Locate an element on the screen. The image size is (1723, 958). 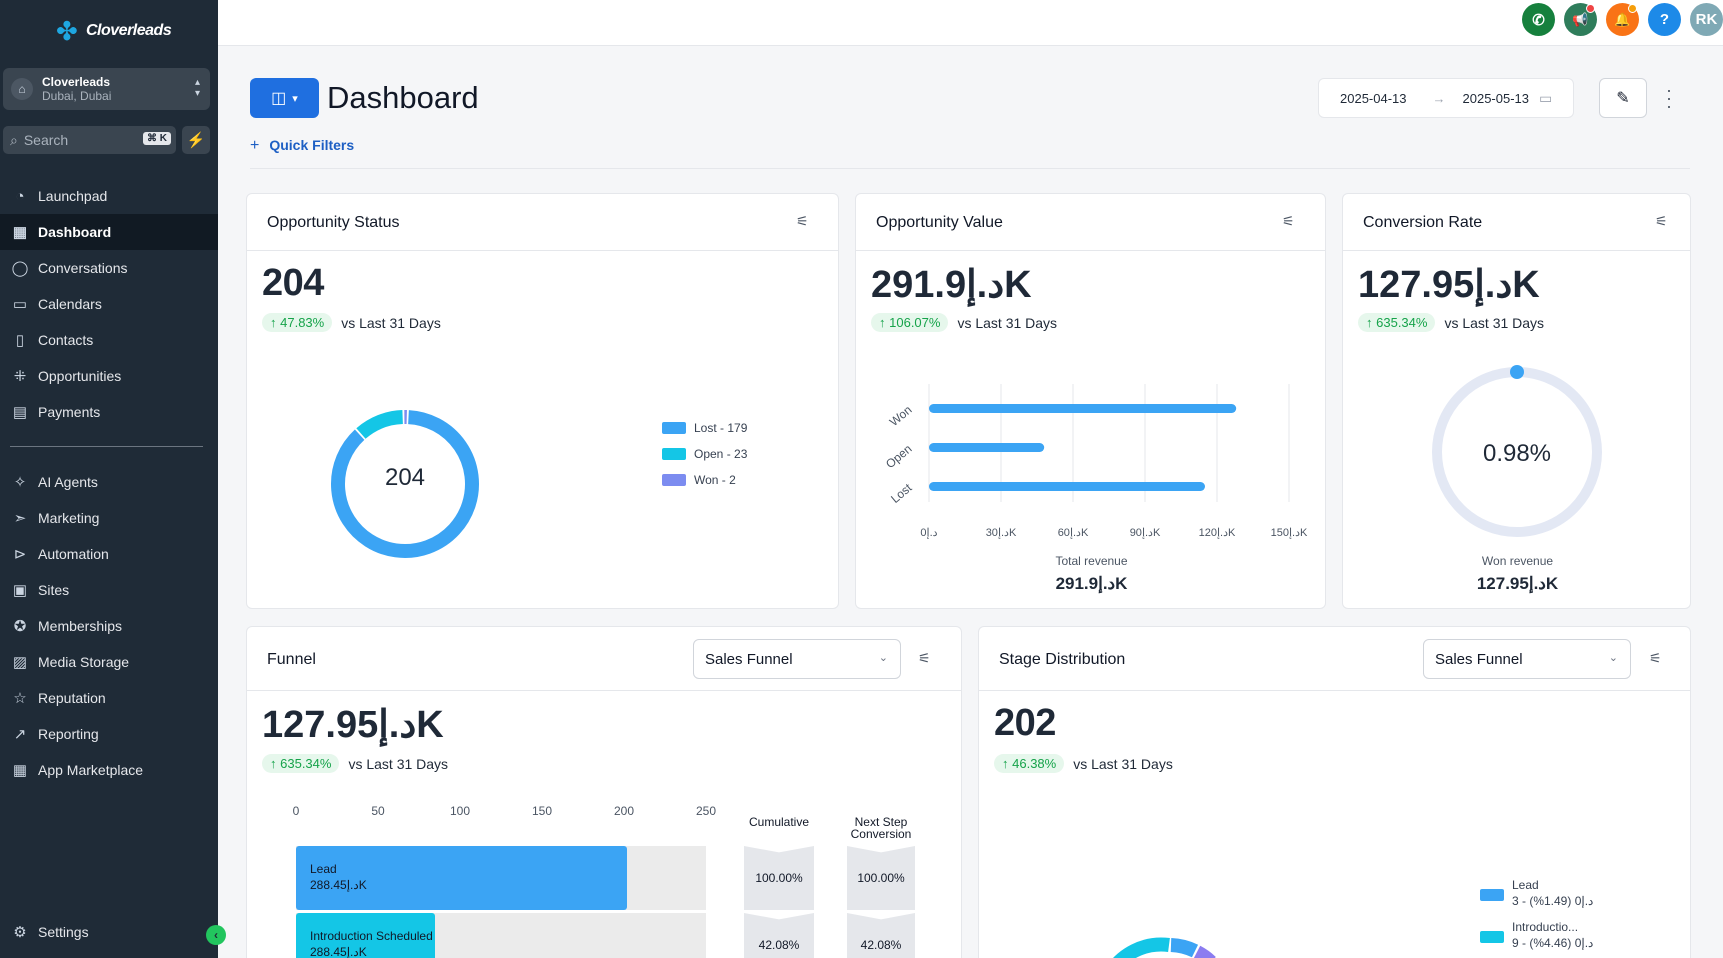
sidebar-item-memberships: ✪ Memberships is located at coordinates (109, 626).